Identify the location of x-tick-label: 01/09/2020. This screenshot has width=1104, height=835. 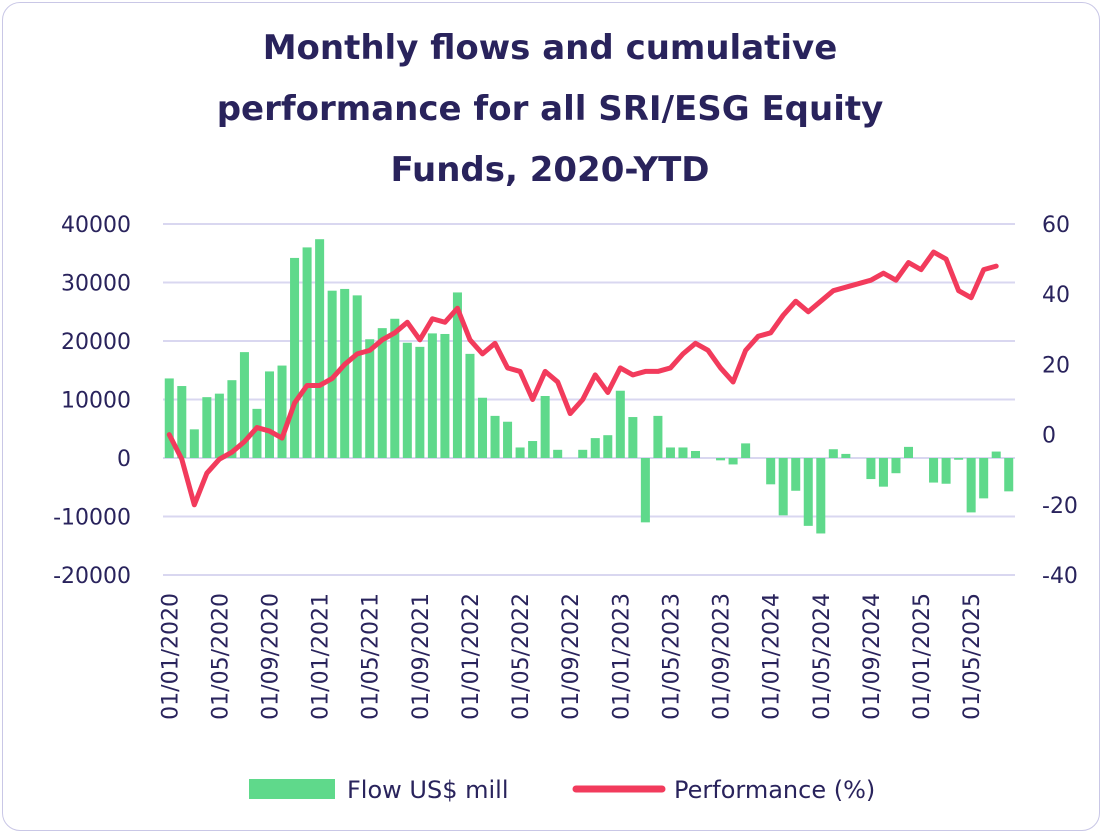
(271, 656).